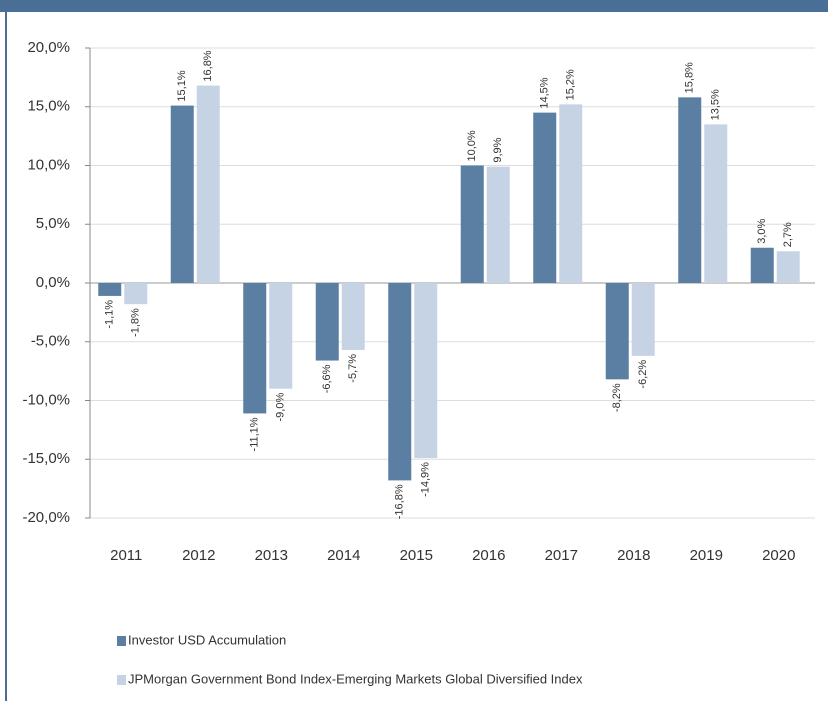 This screenshot has height=701, width=828. Describe the element at coordinates (208, 65) in the screenshot. I see `value-label: 16,8%` at that location.